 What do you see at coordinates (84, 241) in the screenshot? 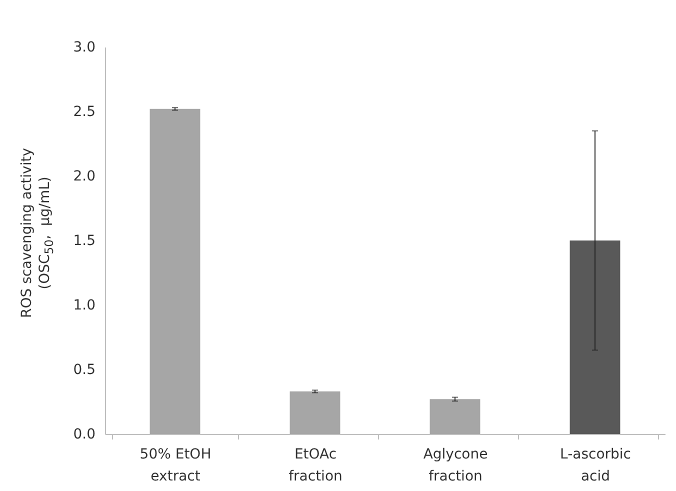
I see `y-tick-label: 1.5` at bounding box center [84, 241].